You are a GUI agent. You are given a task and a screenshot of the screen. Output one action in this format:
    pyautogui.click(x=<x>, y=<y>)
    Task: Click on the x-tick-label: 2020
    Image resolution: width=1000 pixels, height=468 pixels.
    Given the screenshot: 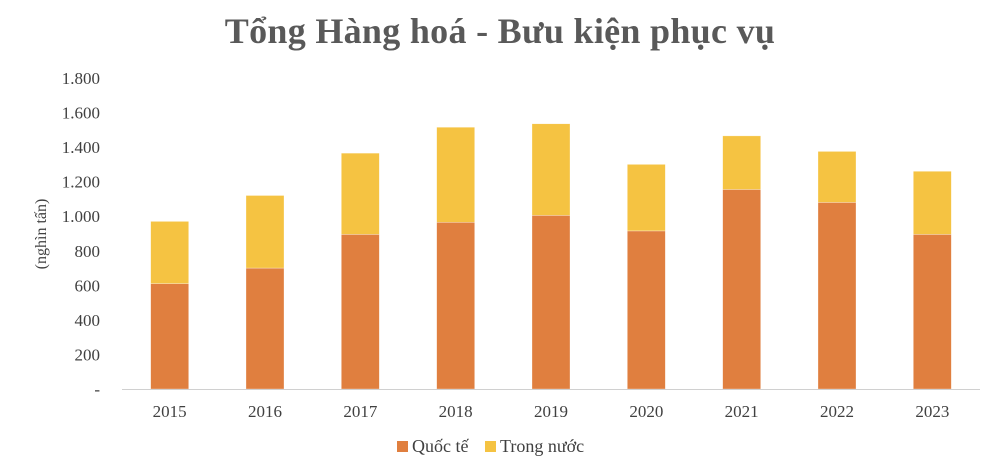 What is the action you would take?
    pyautogui.click(x=646, y=411)
    